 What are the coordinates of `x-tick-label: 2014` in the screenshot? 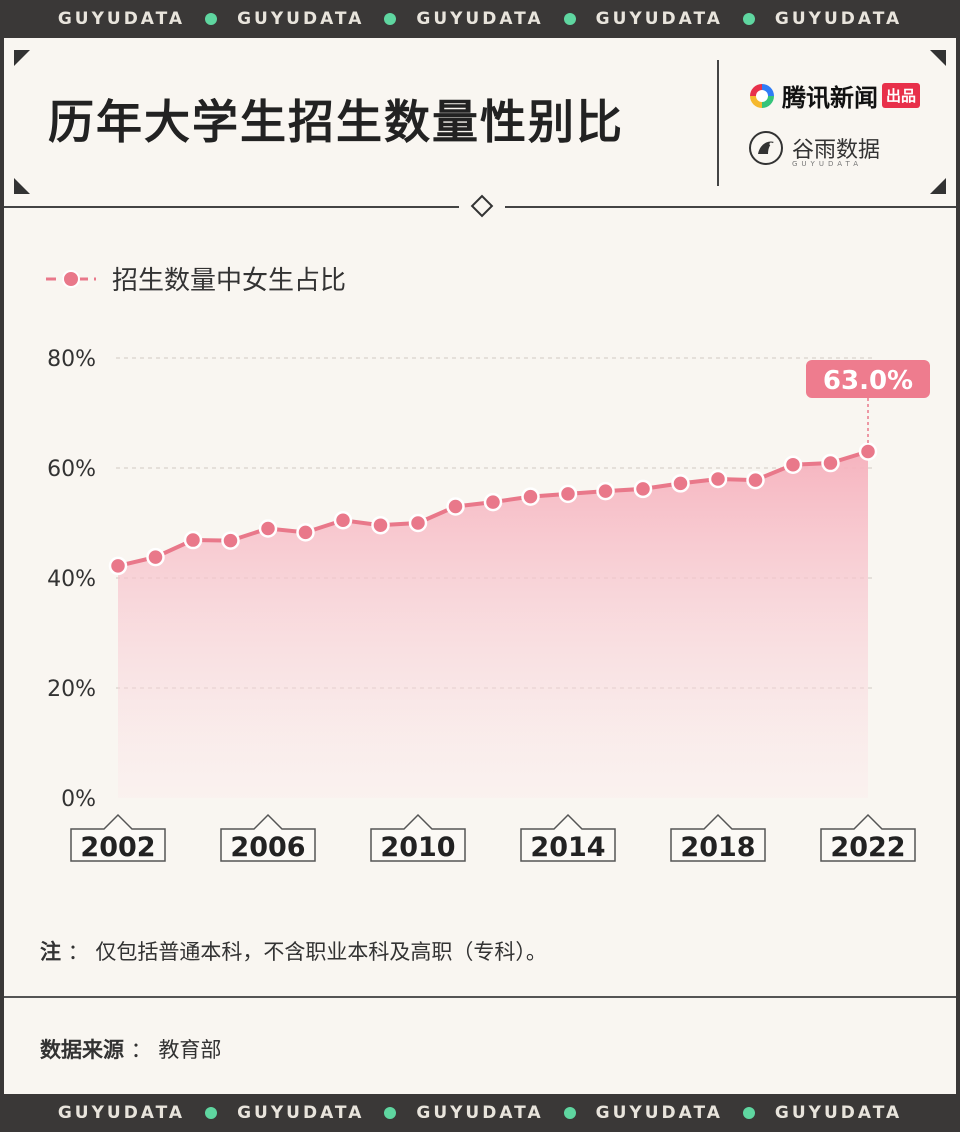 It's located at (568, 838).